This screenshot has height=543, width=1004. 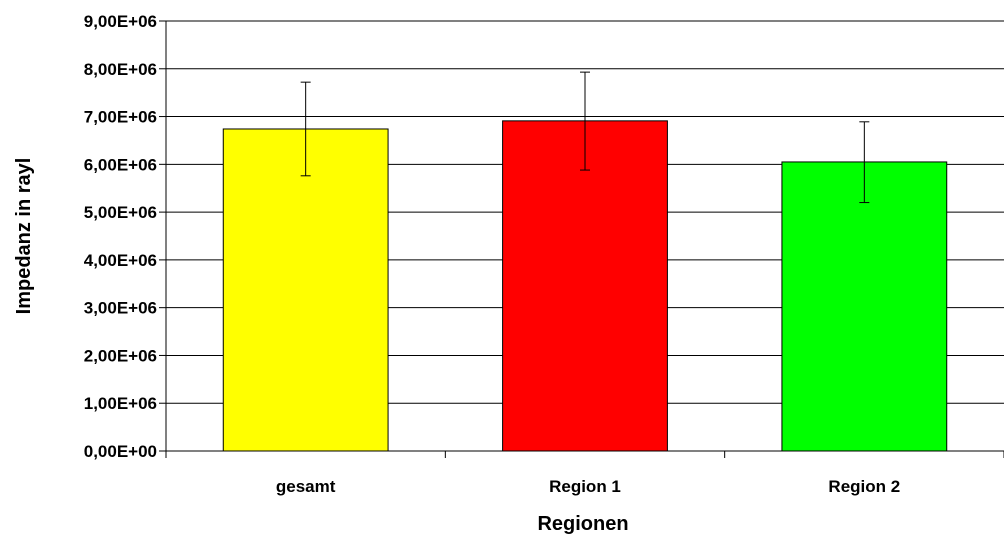 What do you see at coordinates (120, 164) in the screenshot?
I see `y-tick-label: 6,00E+06` at bounding box center [120, 164].